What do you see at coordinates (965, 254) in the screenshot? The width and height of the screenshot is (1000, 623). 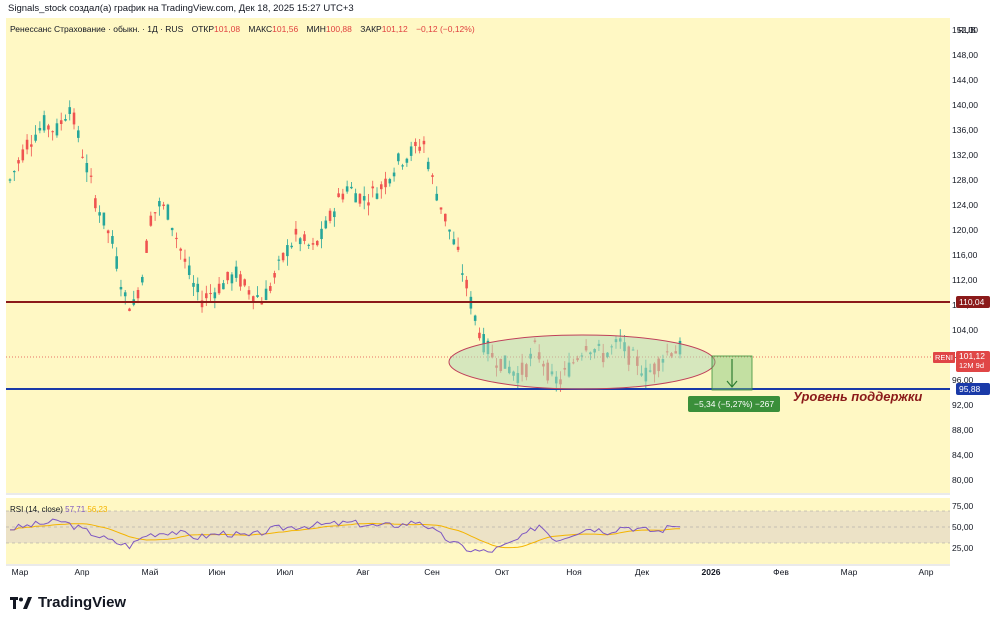 I see `price-tick: 116,00` at bounding box center [965, 254].